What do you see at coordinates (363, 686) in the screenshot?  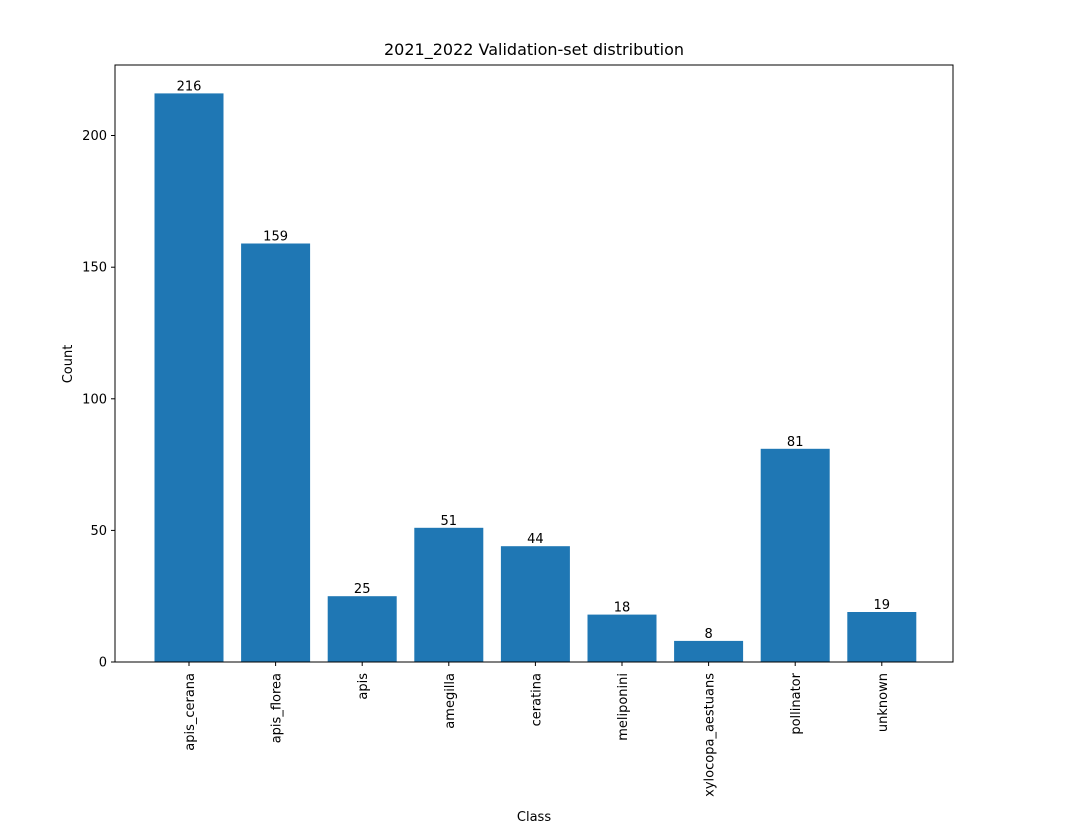 I see `x-tick-label-apis: apis` at bounding box center [363, 686].